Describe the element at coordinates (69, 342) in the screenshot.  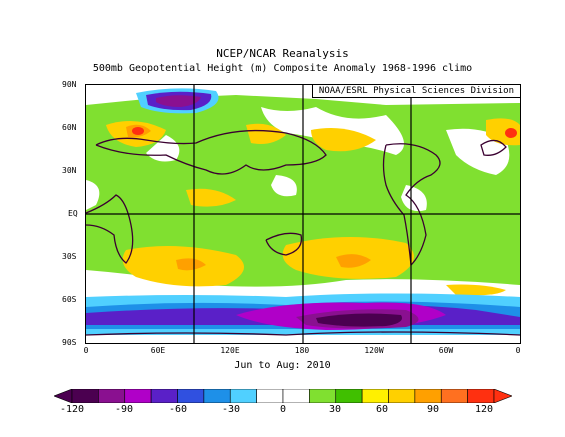
I see `lat-tick-90s: 90S` at that location.